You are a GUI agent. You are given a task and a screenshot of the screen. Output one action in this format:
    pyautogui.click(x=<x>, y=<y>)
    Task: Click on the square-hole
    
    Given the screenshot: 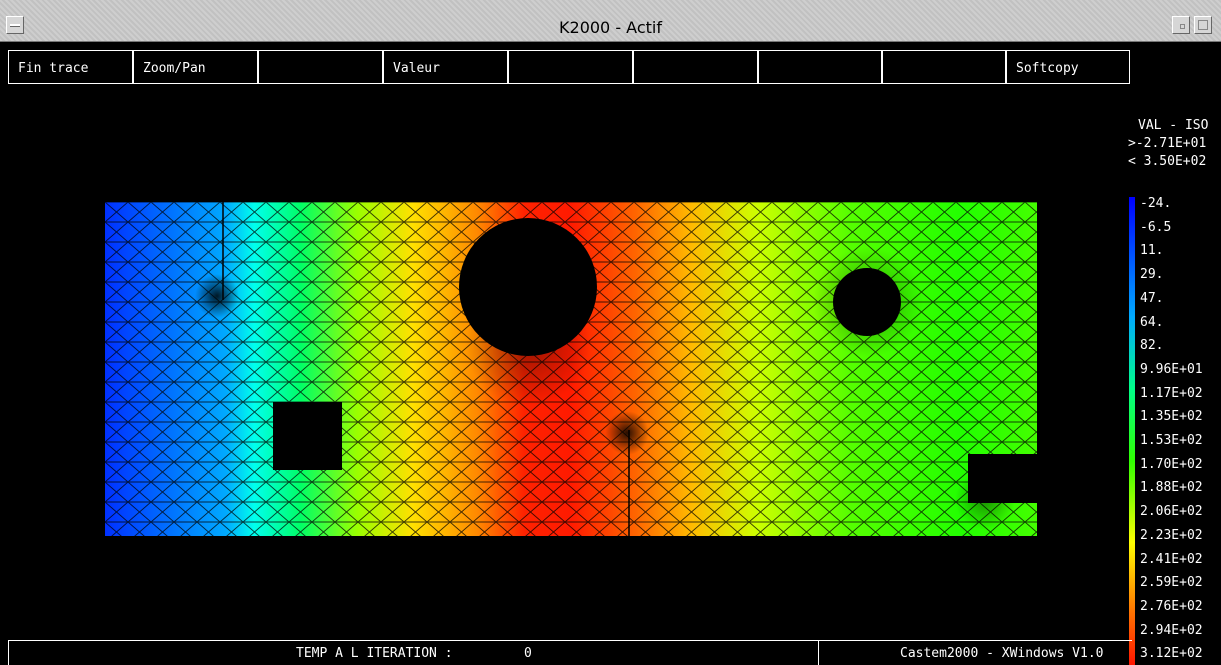 What is the action you would take?
    pyautogui.click(x=307, y=436)
    